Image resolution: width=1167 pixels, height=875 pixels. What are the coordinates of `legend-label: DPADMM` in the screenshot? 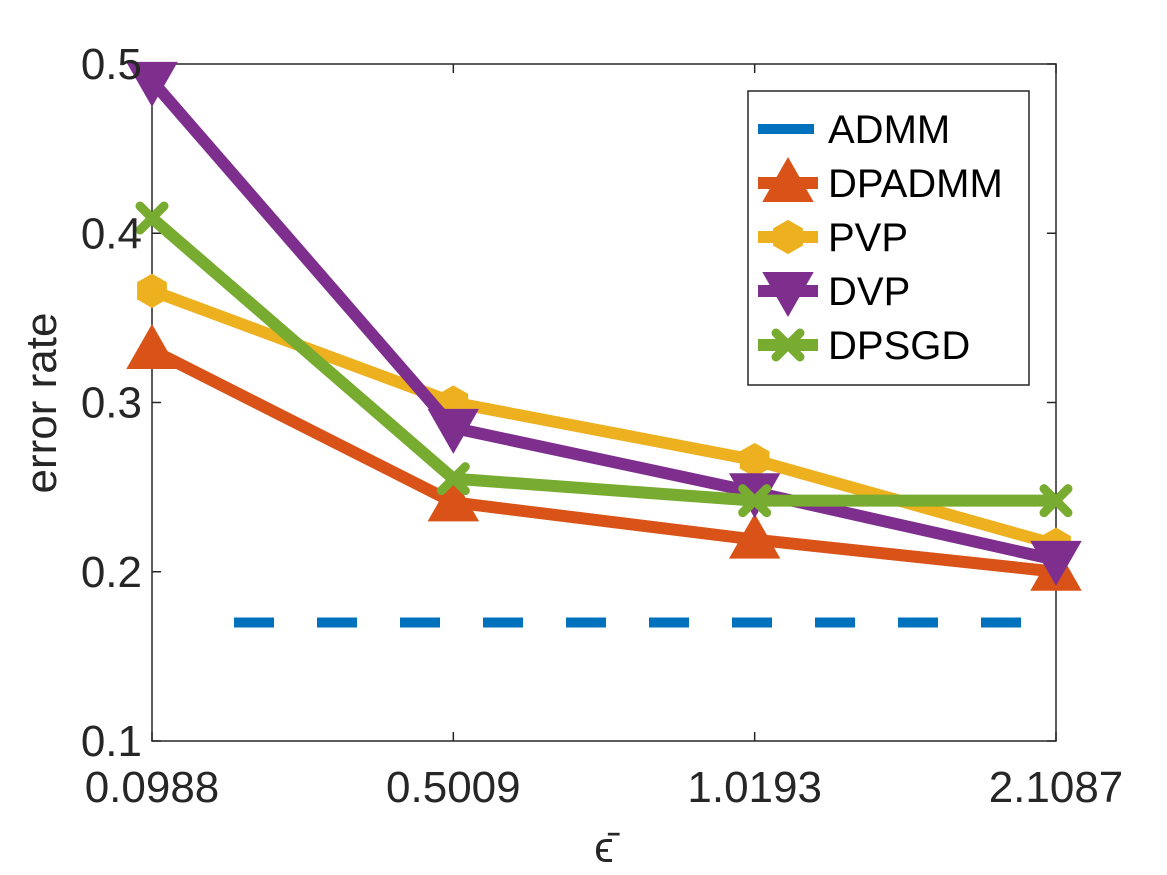 It's located at (915, 184).